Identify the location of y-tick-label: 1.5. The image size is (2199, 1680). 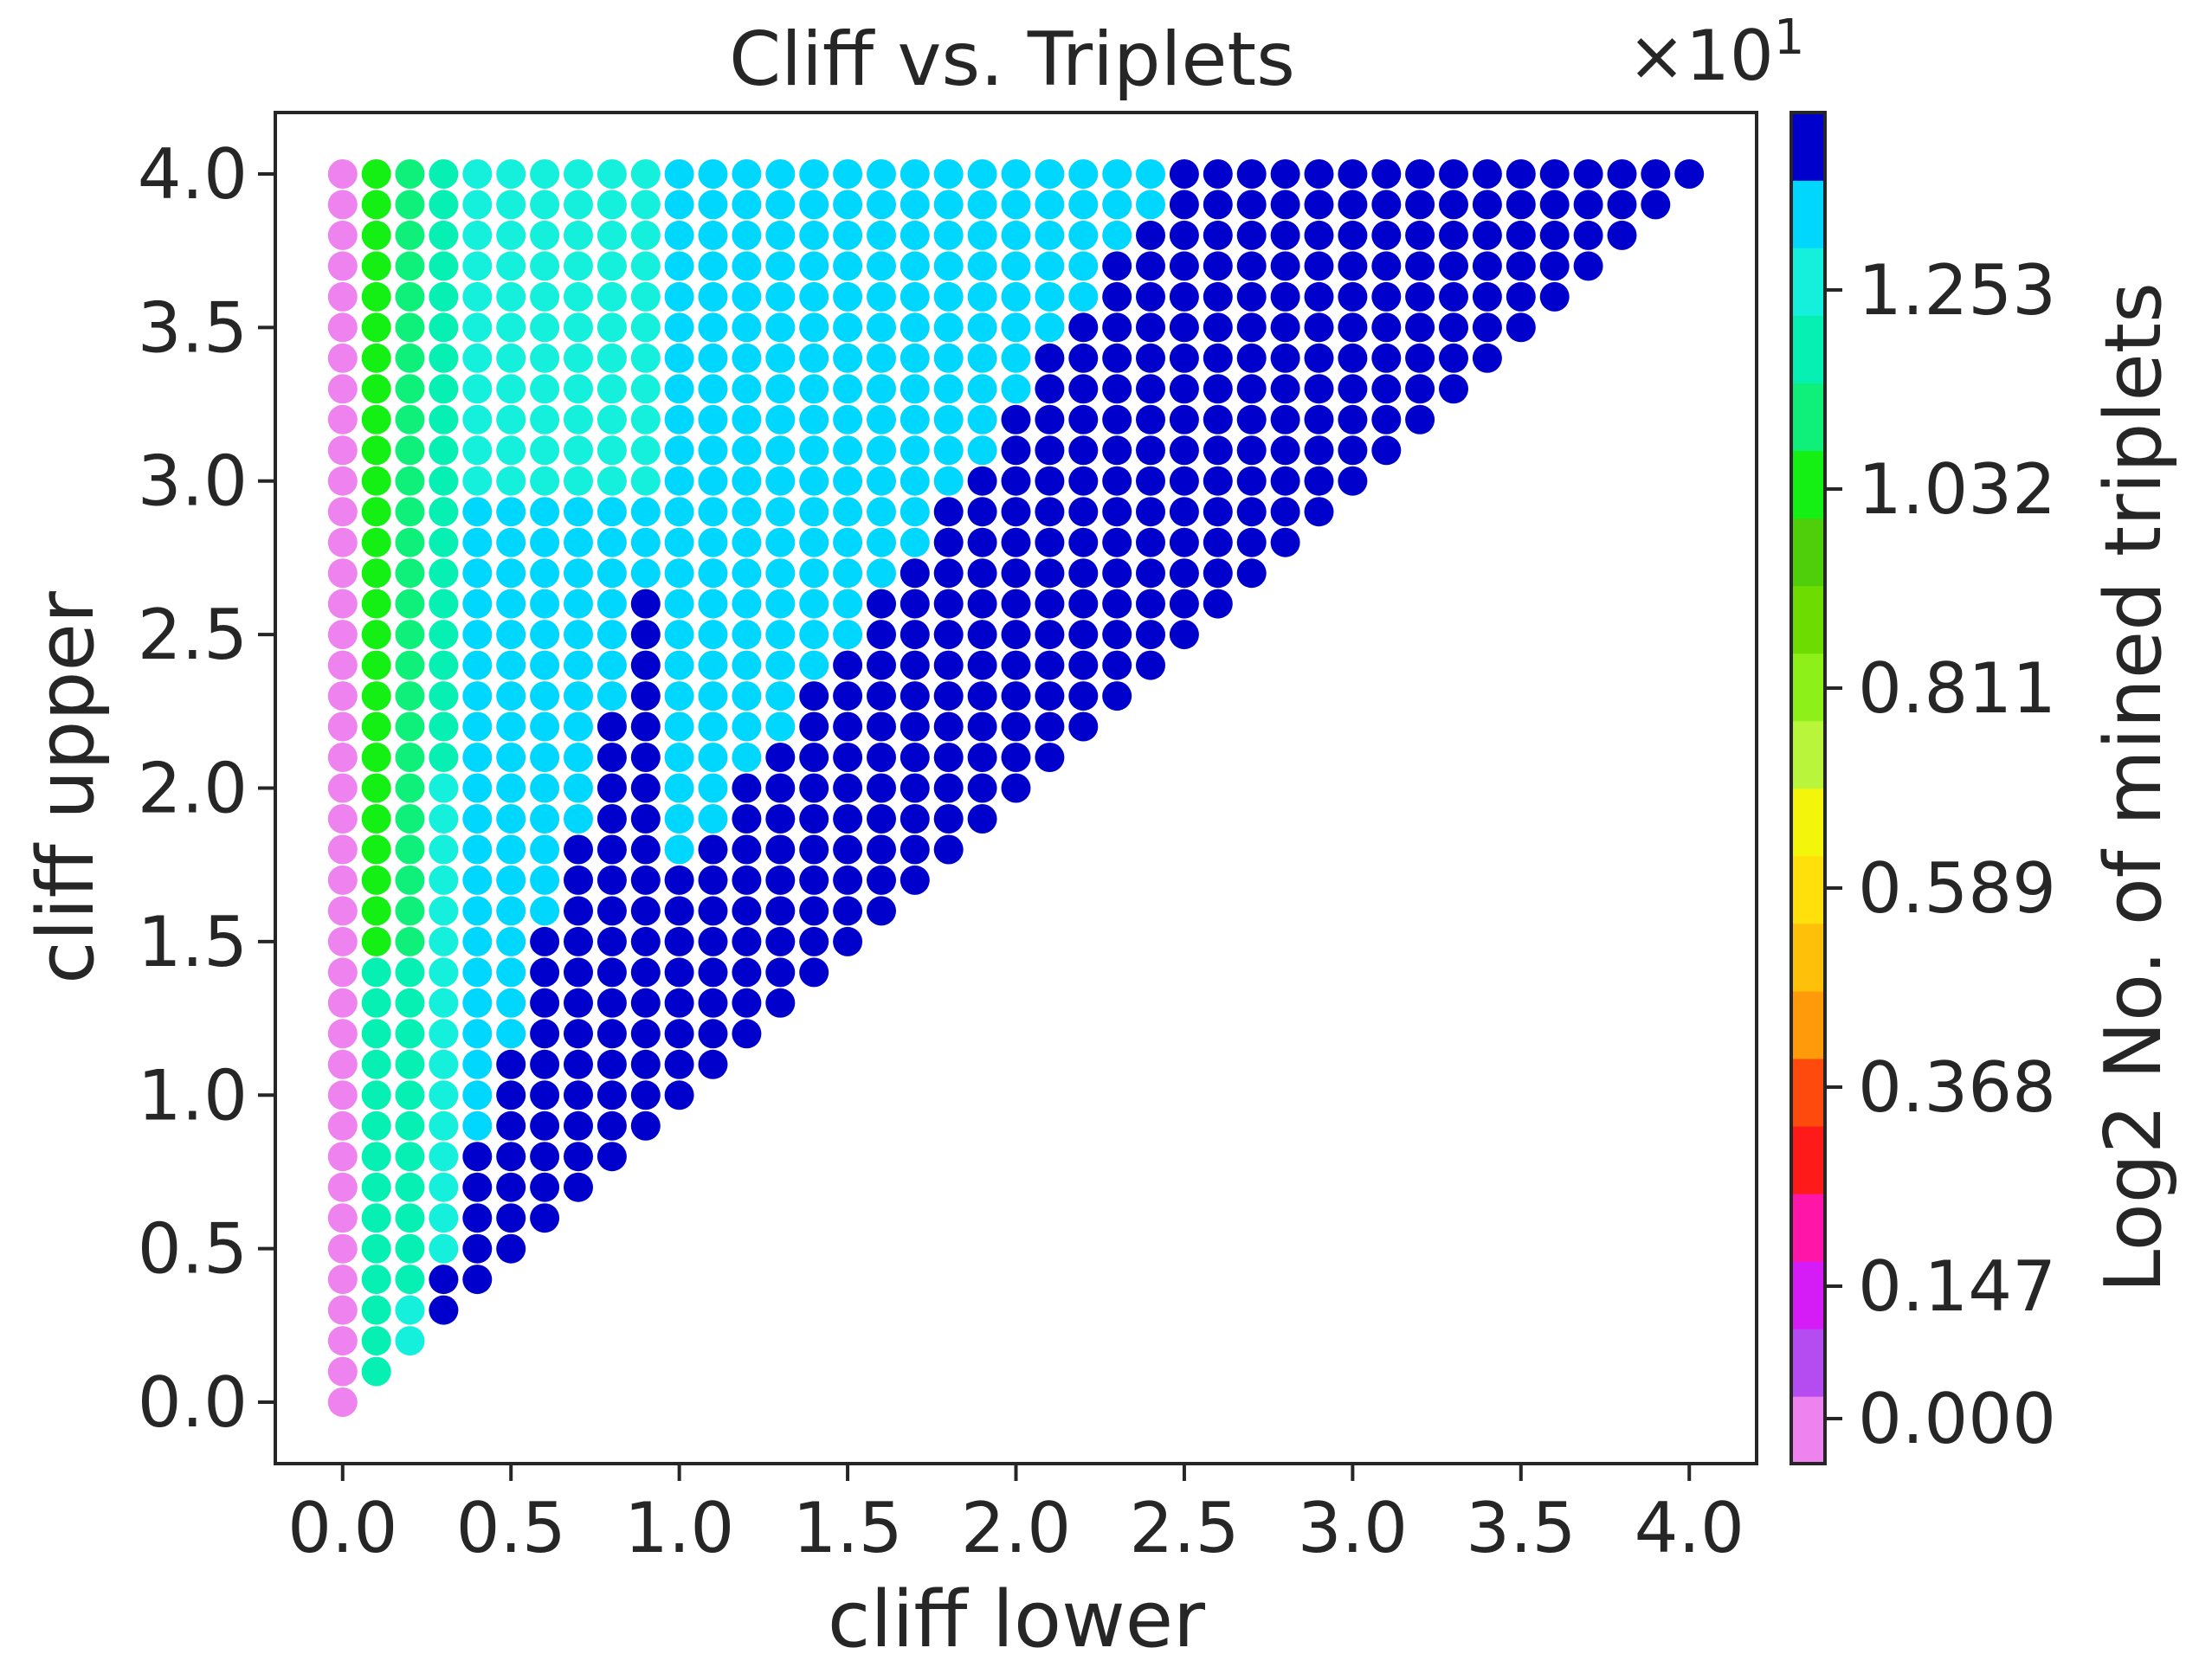
(193, 942).